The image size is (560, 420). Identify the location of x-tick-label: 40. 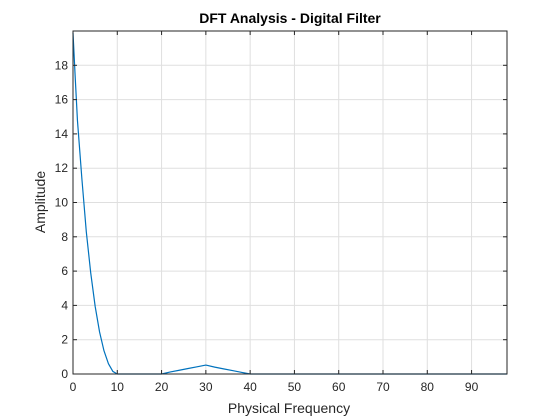
(250, 387).